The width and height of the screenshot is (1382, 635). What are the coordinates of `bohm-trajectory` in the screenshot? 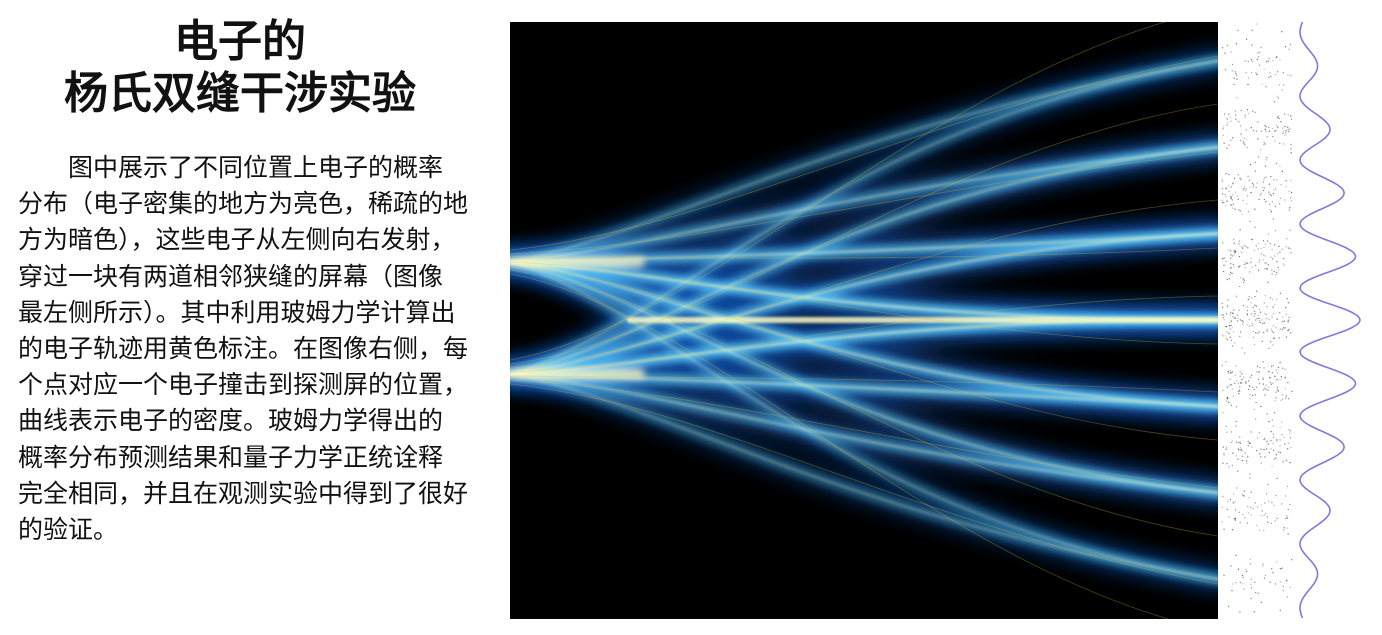 It's located at (864, 434).